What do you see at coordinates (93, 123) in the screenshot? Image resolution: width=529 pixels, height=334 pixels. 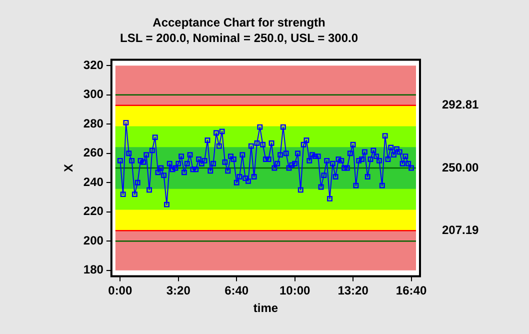 I see `y-tick-label: 280` at bounding box center [93, 123].